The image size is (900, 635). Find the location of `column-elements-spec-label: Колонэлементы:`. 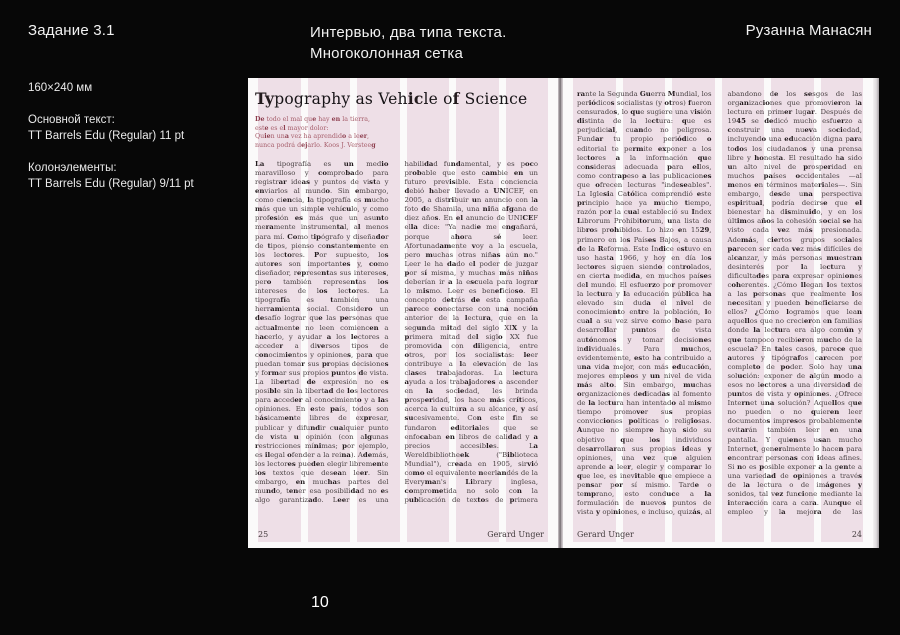

column-elements-spec-label: Колонэлементы: is located at coordinates (72, 168).